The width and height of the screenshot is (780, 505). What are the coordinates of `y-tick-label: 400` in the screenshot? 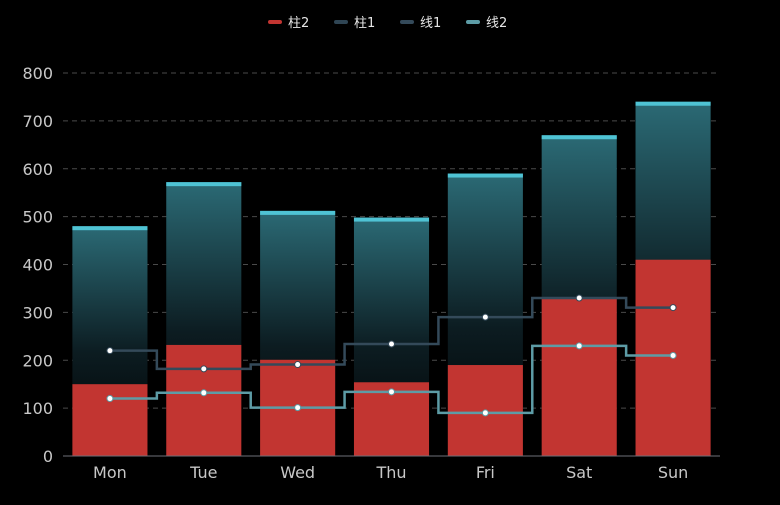 It's located at (37, 265).